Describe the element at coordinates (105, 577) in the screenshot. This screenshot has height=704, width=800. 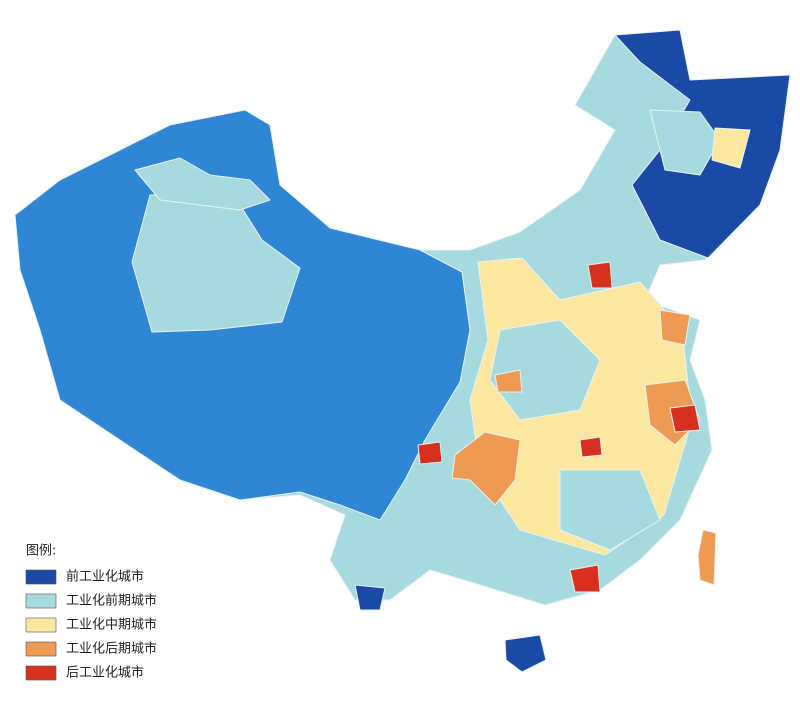
I see `legend-label: 前工业化城市` at that location.